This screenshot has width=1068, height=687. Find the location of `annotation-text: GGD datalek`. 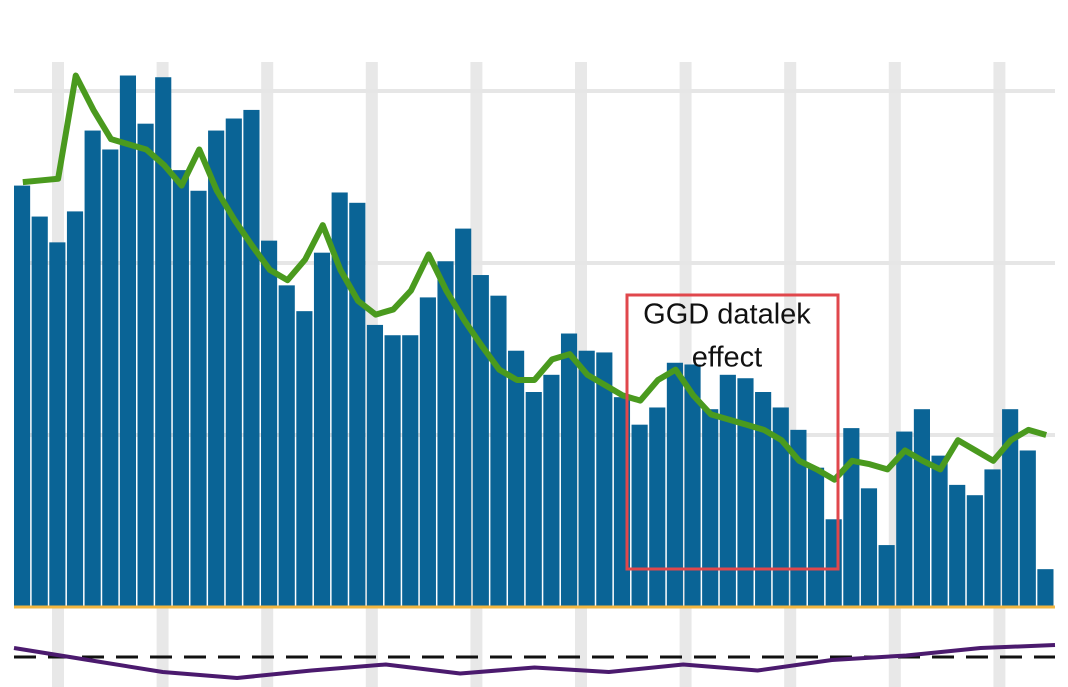

annotation-text: GGD datalek is located at coordinates (727, 315).